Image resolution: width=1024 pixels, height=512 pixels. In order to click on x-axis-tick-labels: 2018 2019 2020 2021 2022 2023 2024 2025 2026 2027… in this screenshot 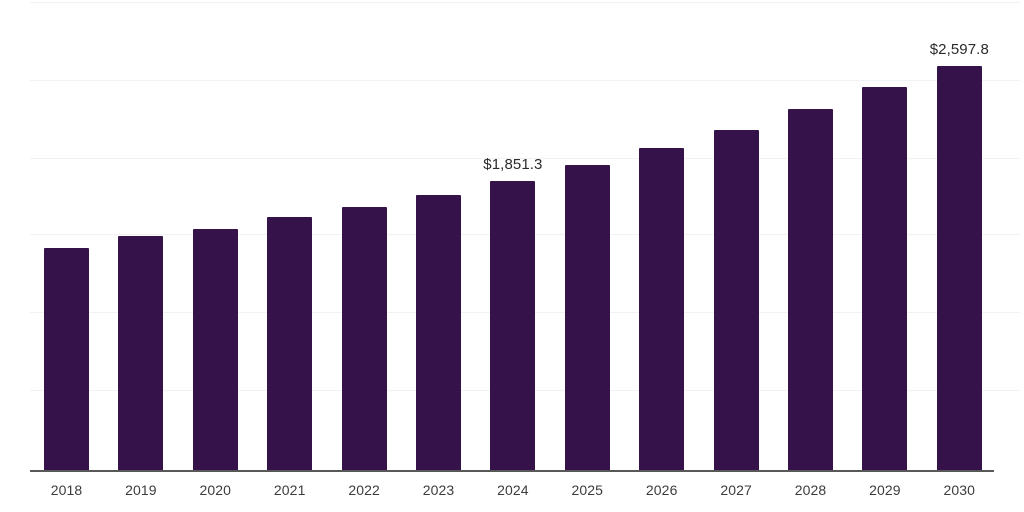, I will do `click(512, 491)`.